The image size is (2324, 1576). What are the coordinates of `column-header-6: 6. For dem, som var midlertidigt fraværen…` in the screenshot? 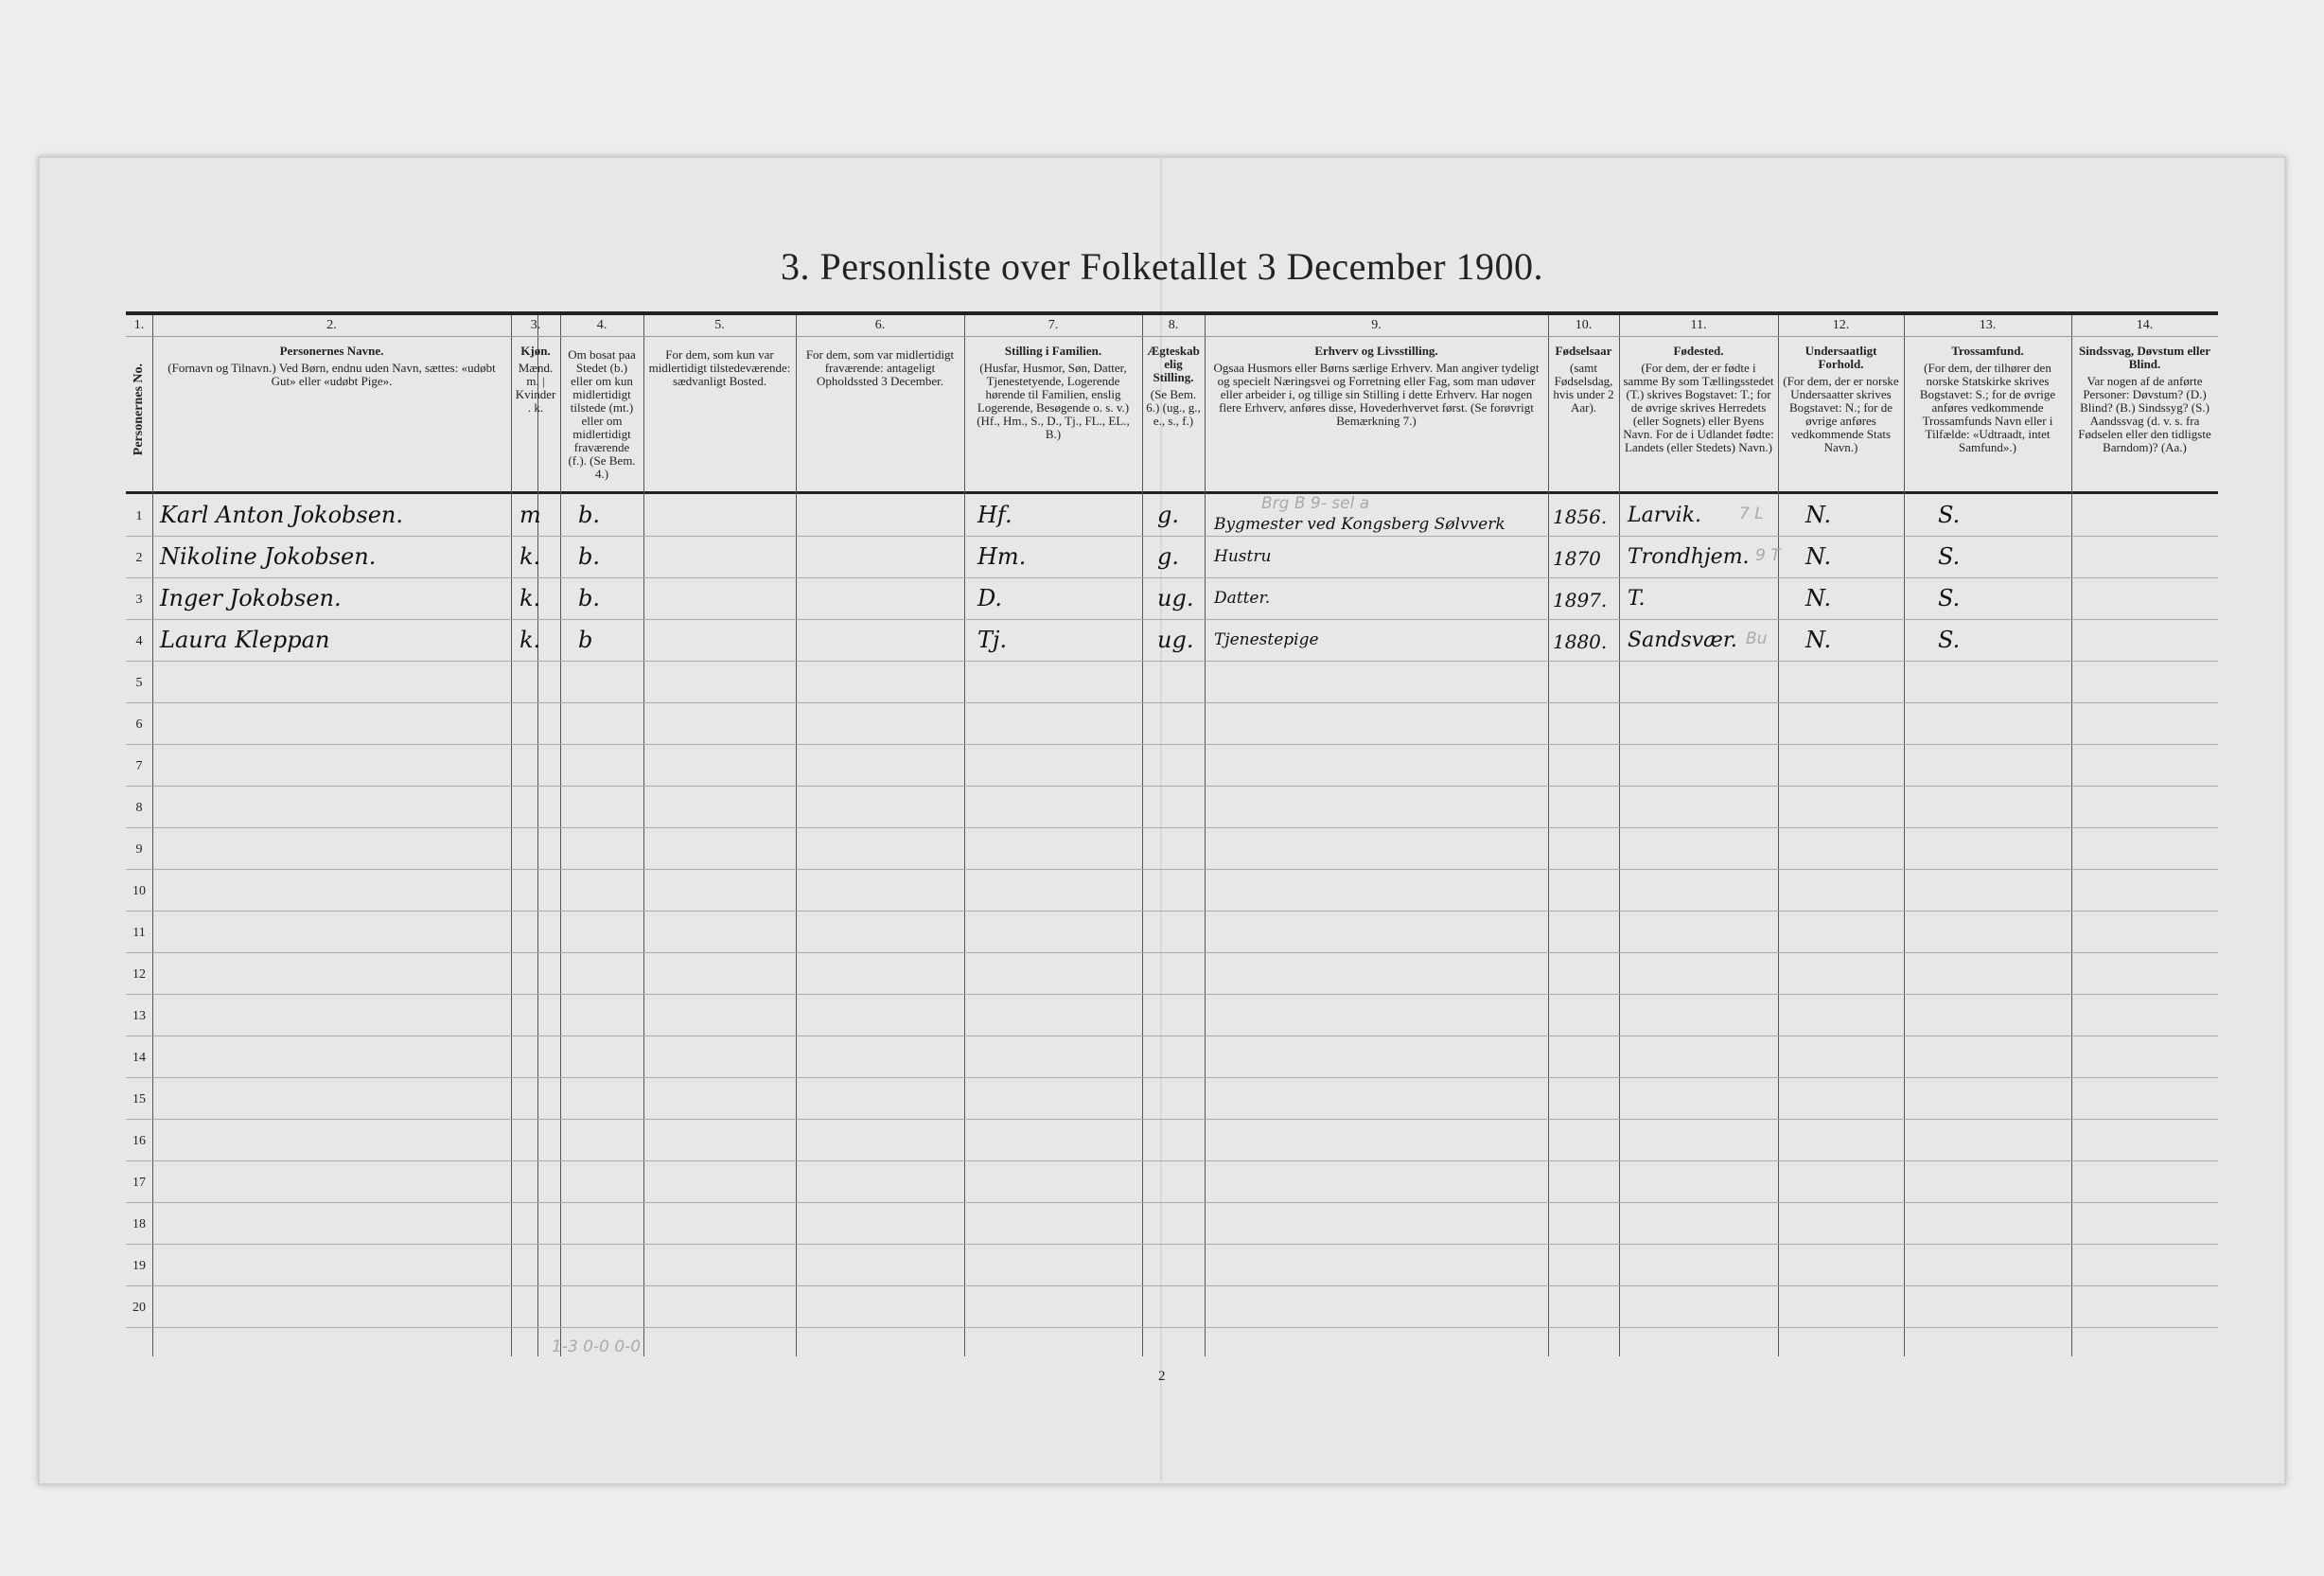 It's located at (880, 403).